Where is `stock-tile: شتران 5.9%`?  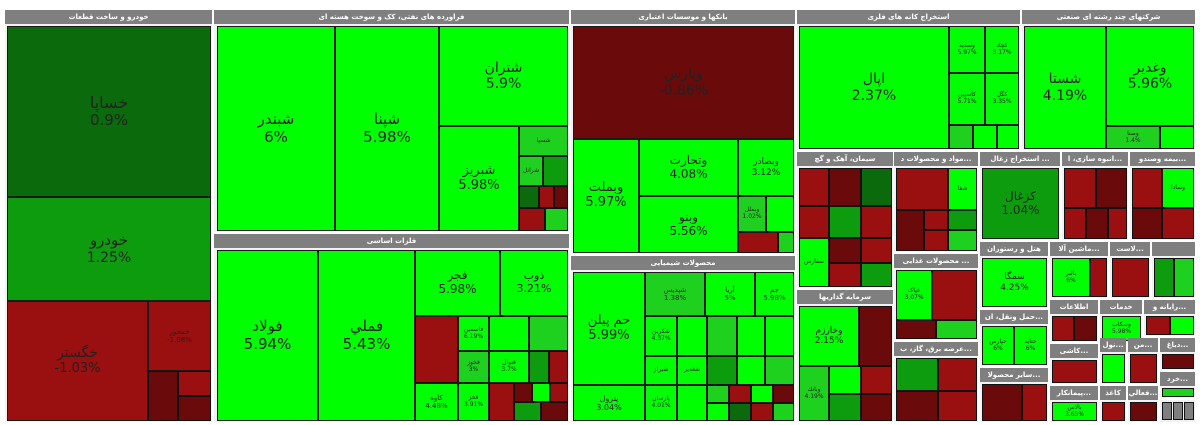
stock-tile: شتران 5.9% is located at coordinates (503, 76).